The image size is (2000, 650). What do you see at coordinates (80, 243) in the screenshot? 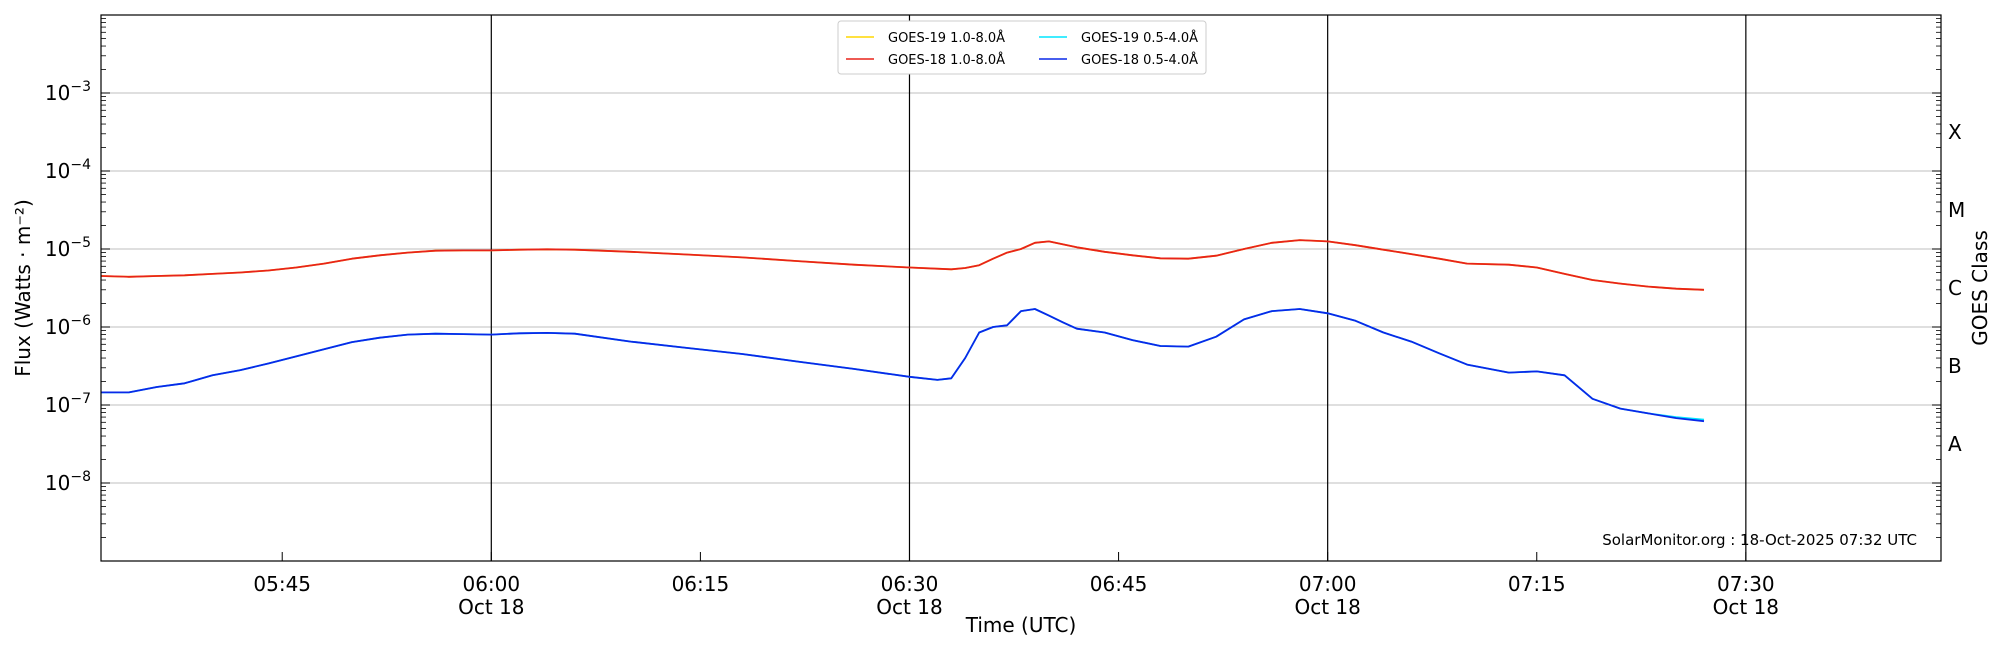
I see `y-tick-exponent: −5` at bounding box center [80, 243].